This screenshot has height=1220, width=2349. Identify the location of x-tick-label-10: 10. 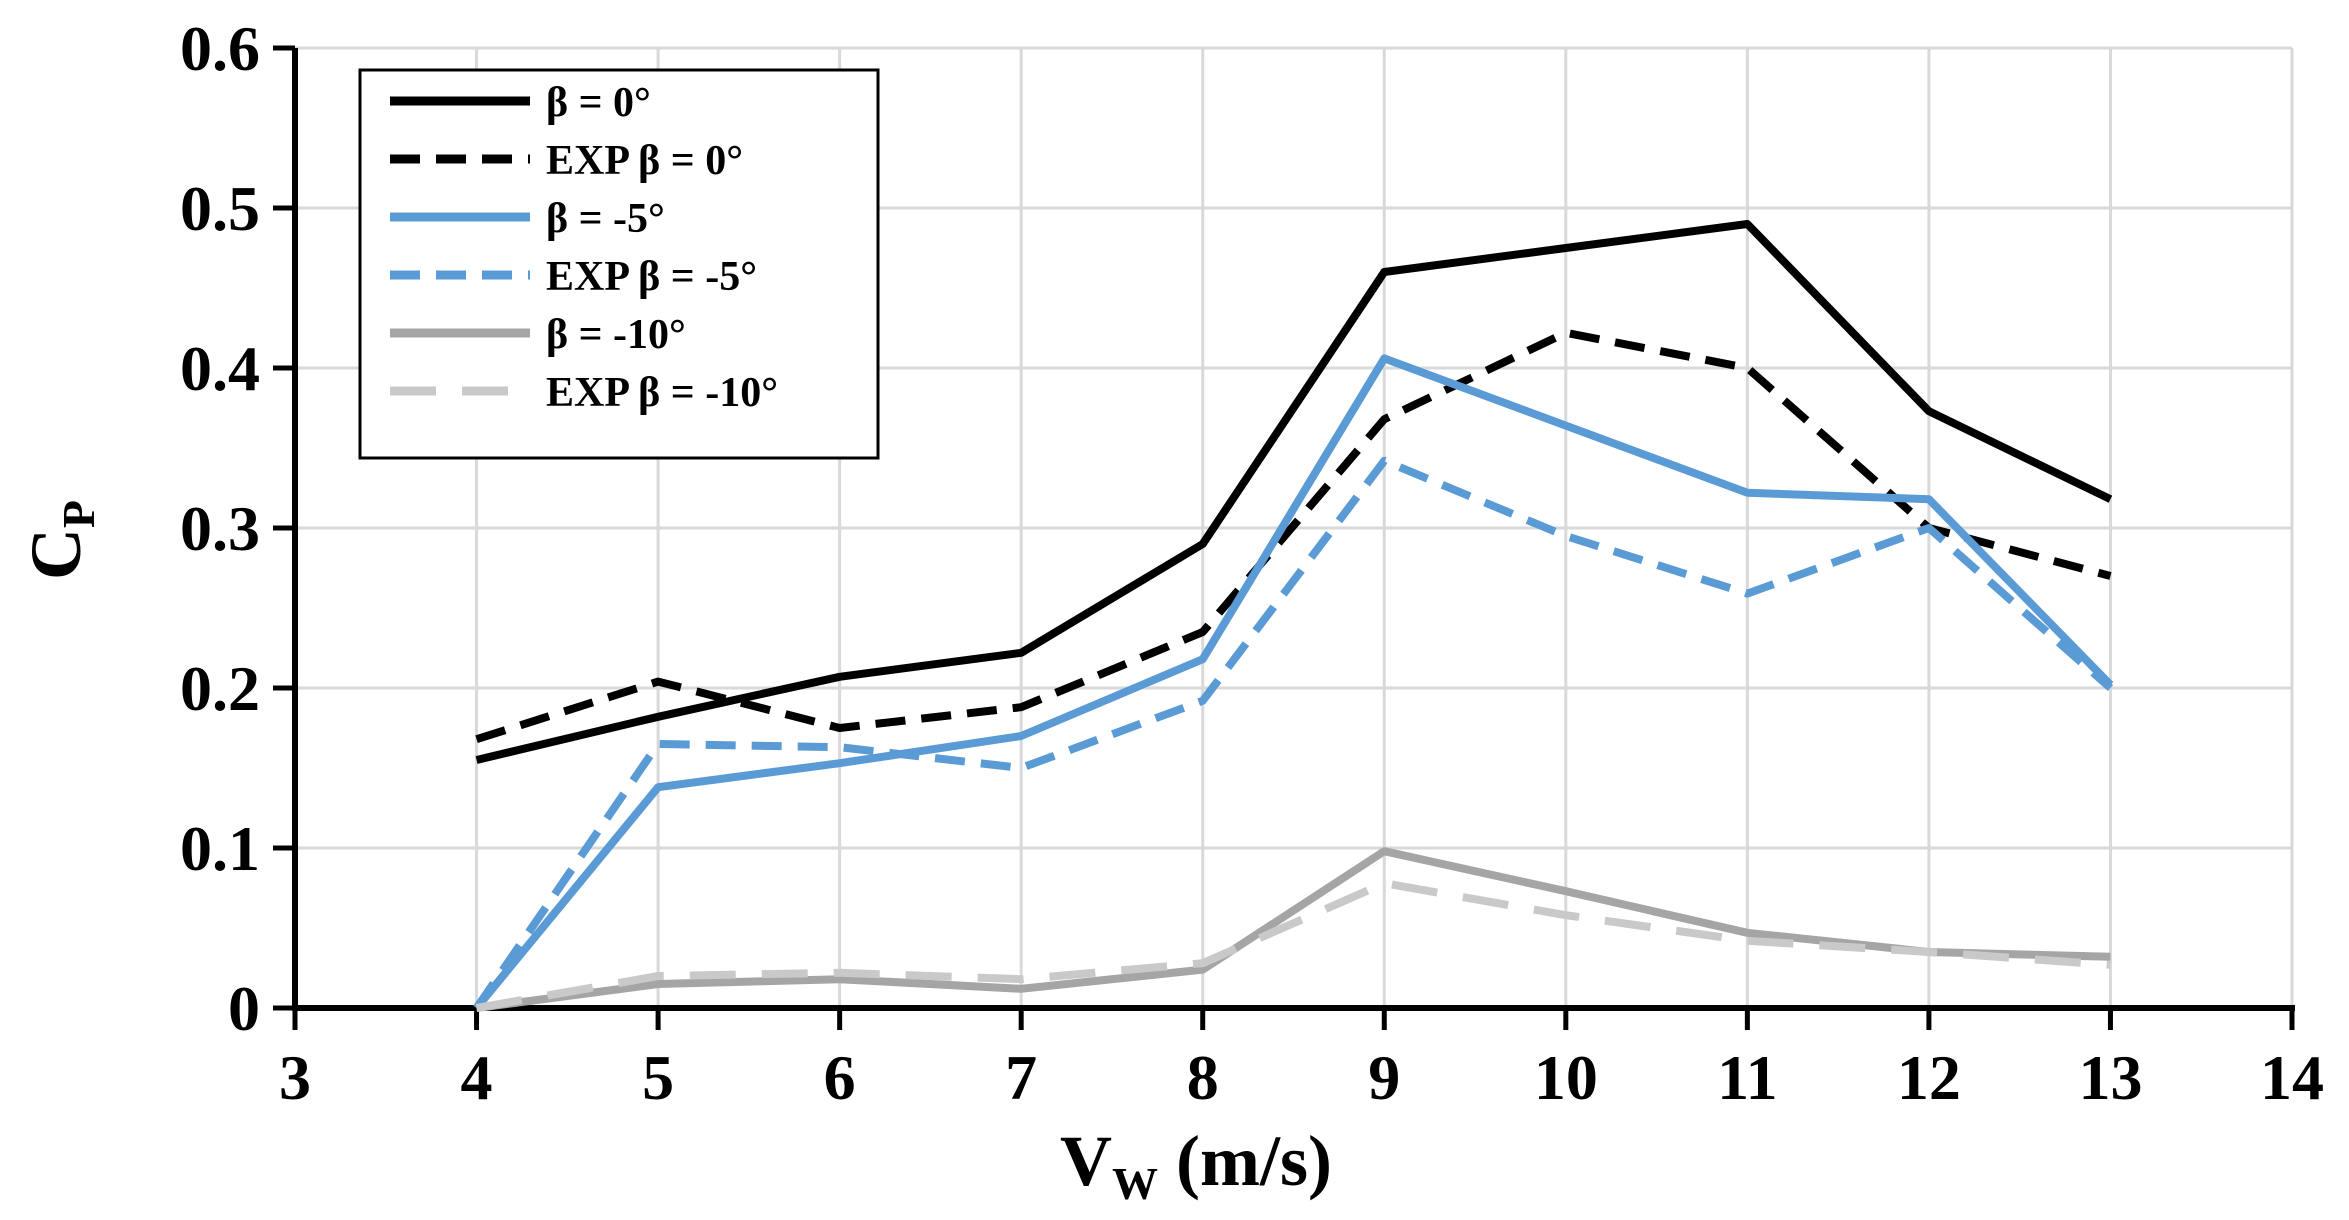
(1566, 1077).